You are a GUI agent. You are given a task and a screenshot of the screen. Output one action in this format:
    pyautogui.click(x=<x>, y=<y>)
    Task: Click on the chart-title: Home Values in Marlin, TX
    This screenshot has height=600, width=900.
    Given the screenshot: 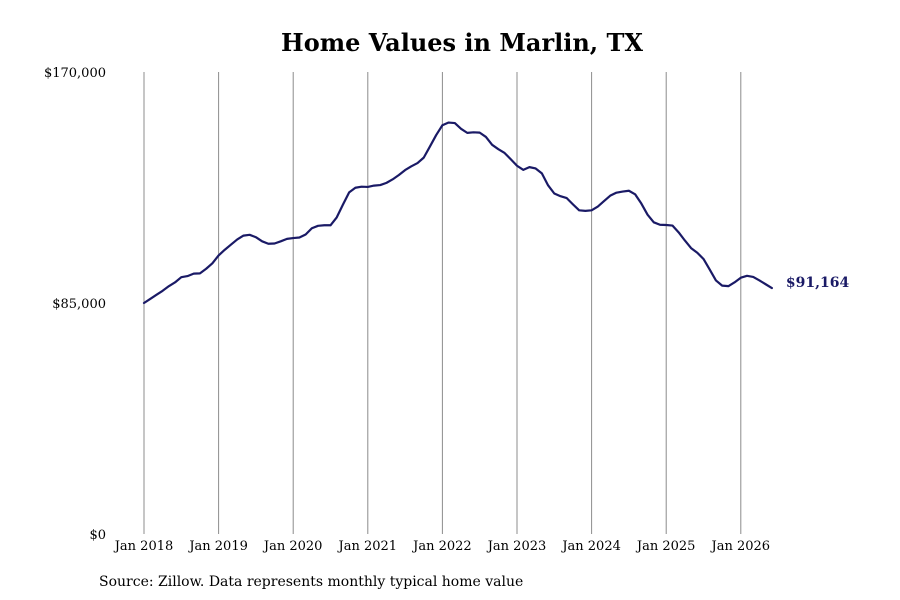 What is the action you would take?
    pyautogui.click(x=462, y=42)
    